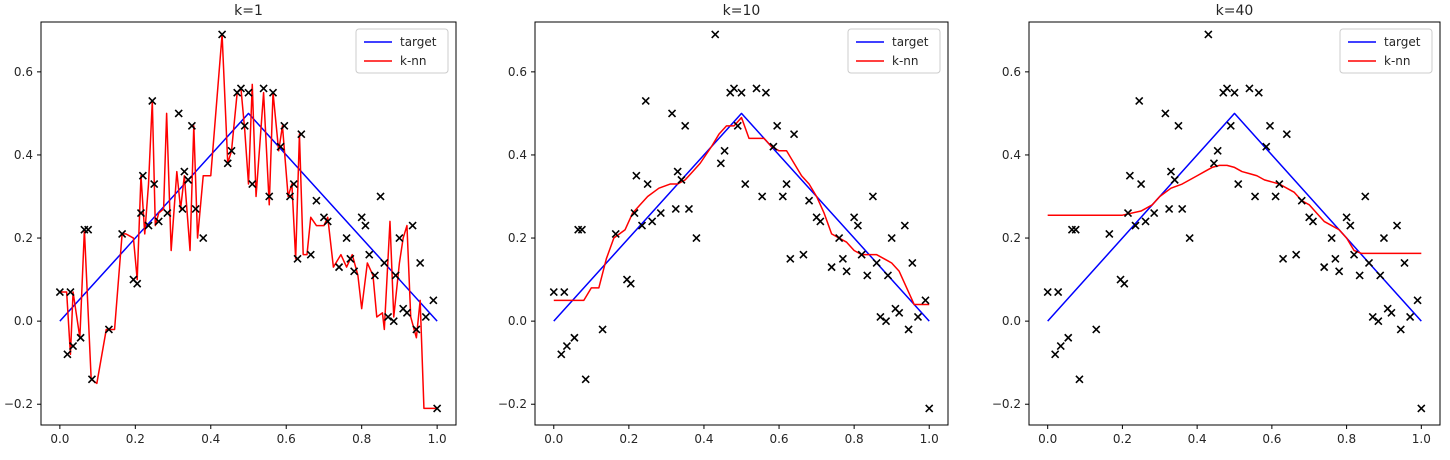 The width and height of the screenshot is (1450, 460). What do you see at coordinates (413, 61) in the screenshot?
I see `legend-label: k-nn` at bounding box center [413, 61].